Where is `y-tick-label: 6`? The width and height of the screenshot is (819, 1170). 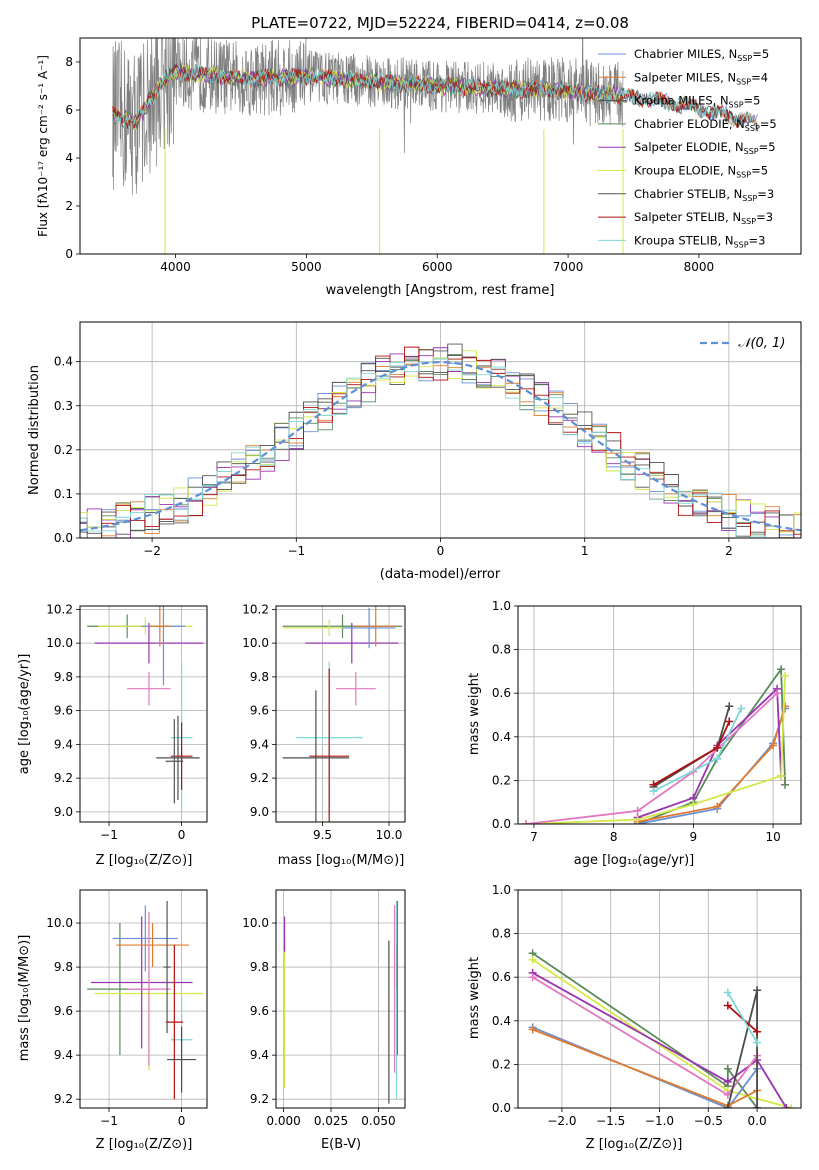 y-tick-label: 6 is located at coordinates (69, 110).